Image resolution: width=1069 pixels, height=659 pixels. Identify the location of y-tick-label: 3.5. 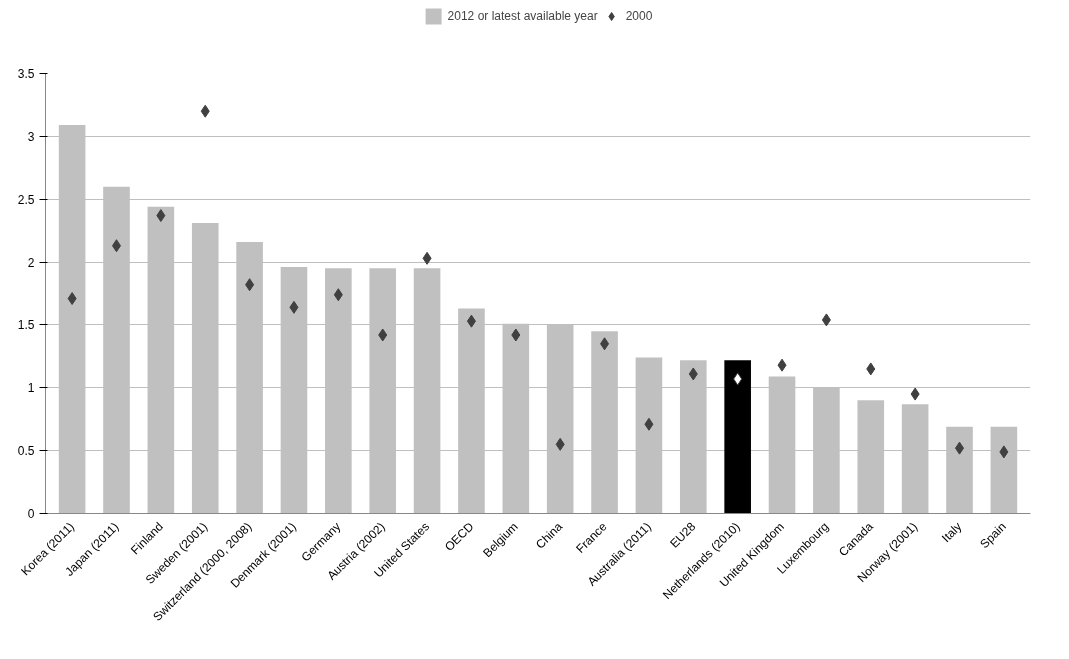
(26, 74).